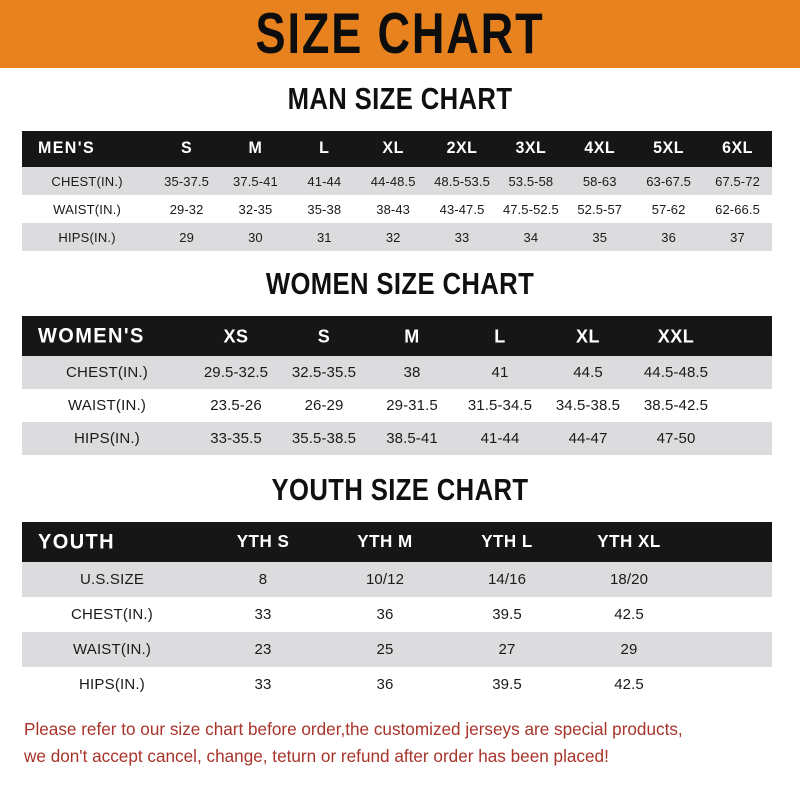 The width and height of the screenshot is (800, 800). What do you see at coordinates (462, 148) in the screenshot?
I see `column-header-man-4: 2XL` at bounding box center [462, 148].